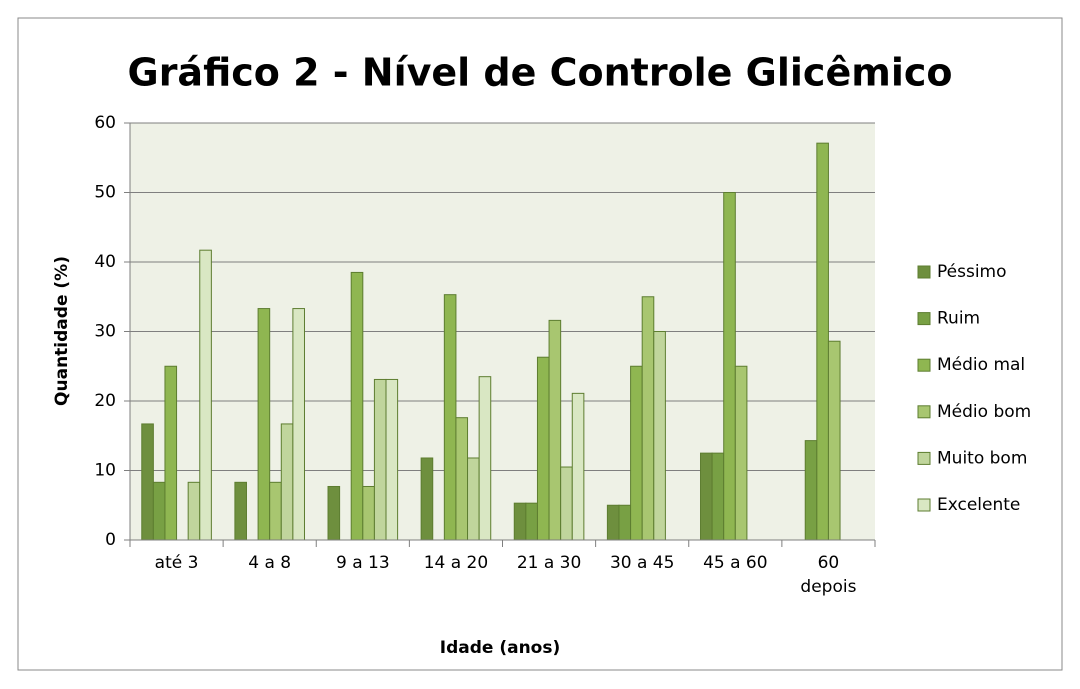 This screenshot has height=689, width=1080. Describe the element at coordinates (972, 272) in the screenshot. I see `legend-label: Péssimo` at that location.